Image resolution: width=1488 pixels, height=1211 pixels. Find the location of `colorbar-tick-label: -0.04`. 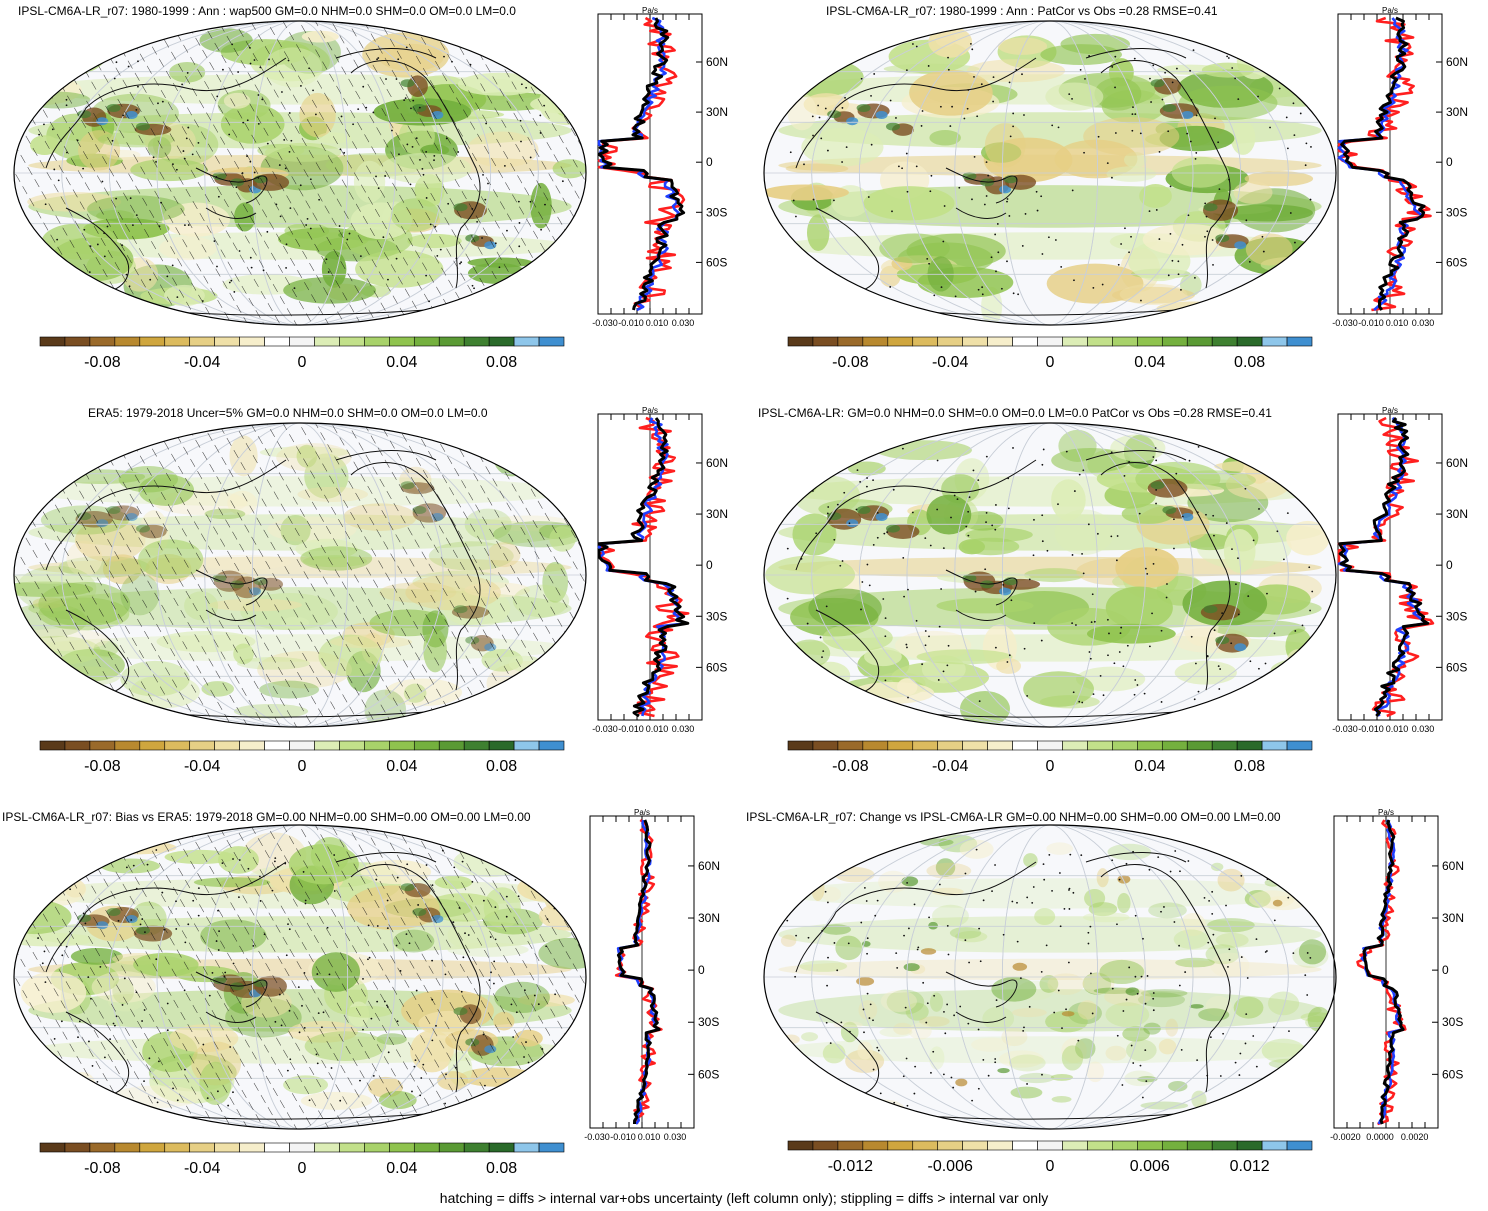

colorbar-tick-label: -0.04 is located at coordinates (950, 766).